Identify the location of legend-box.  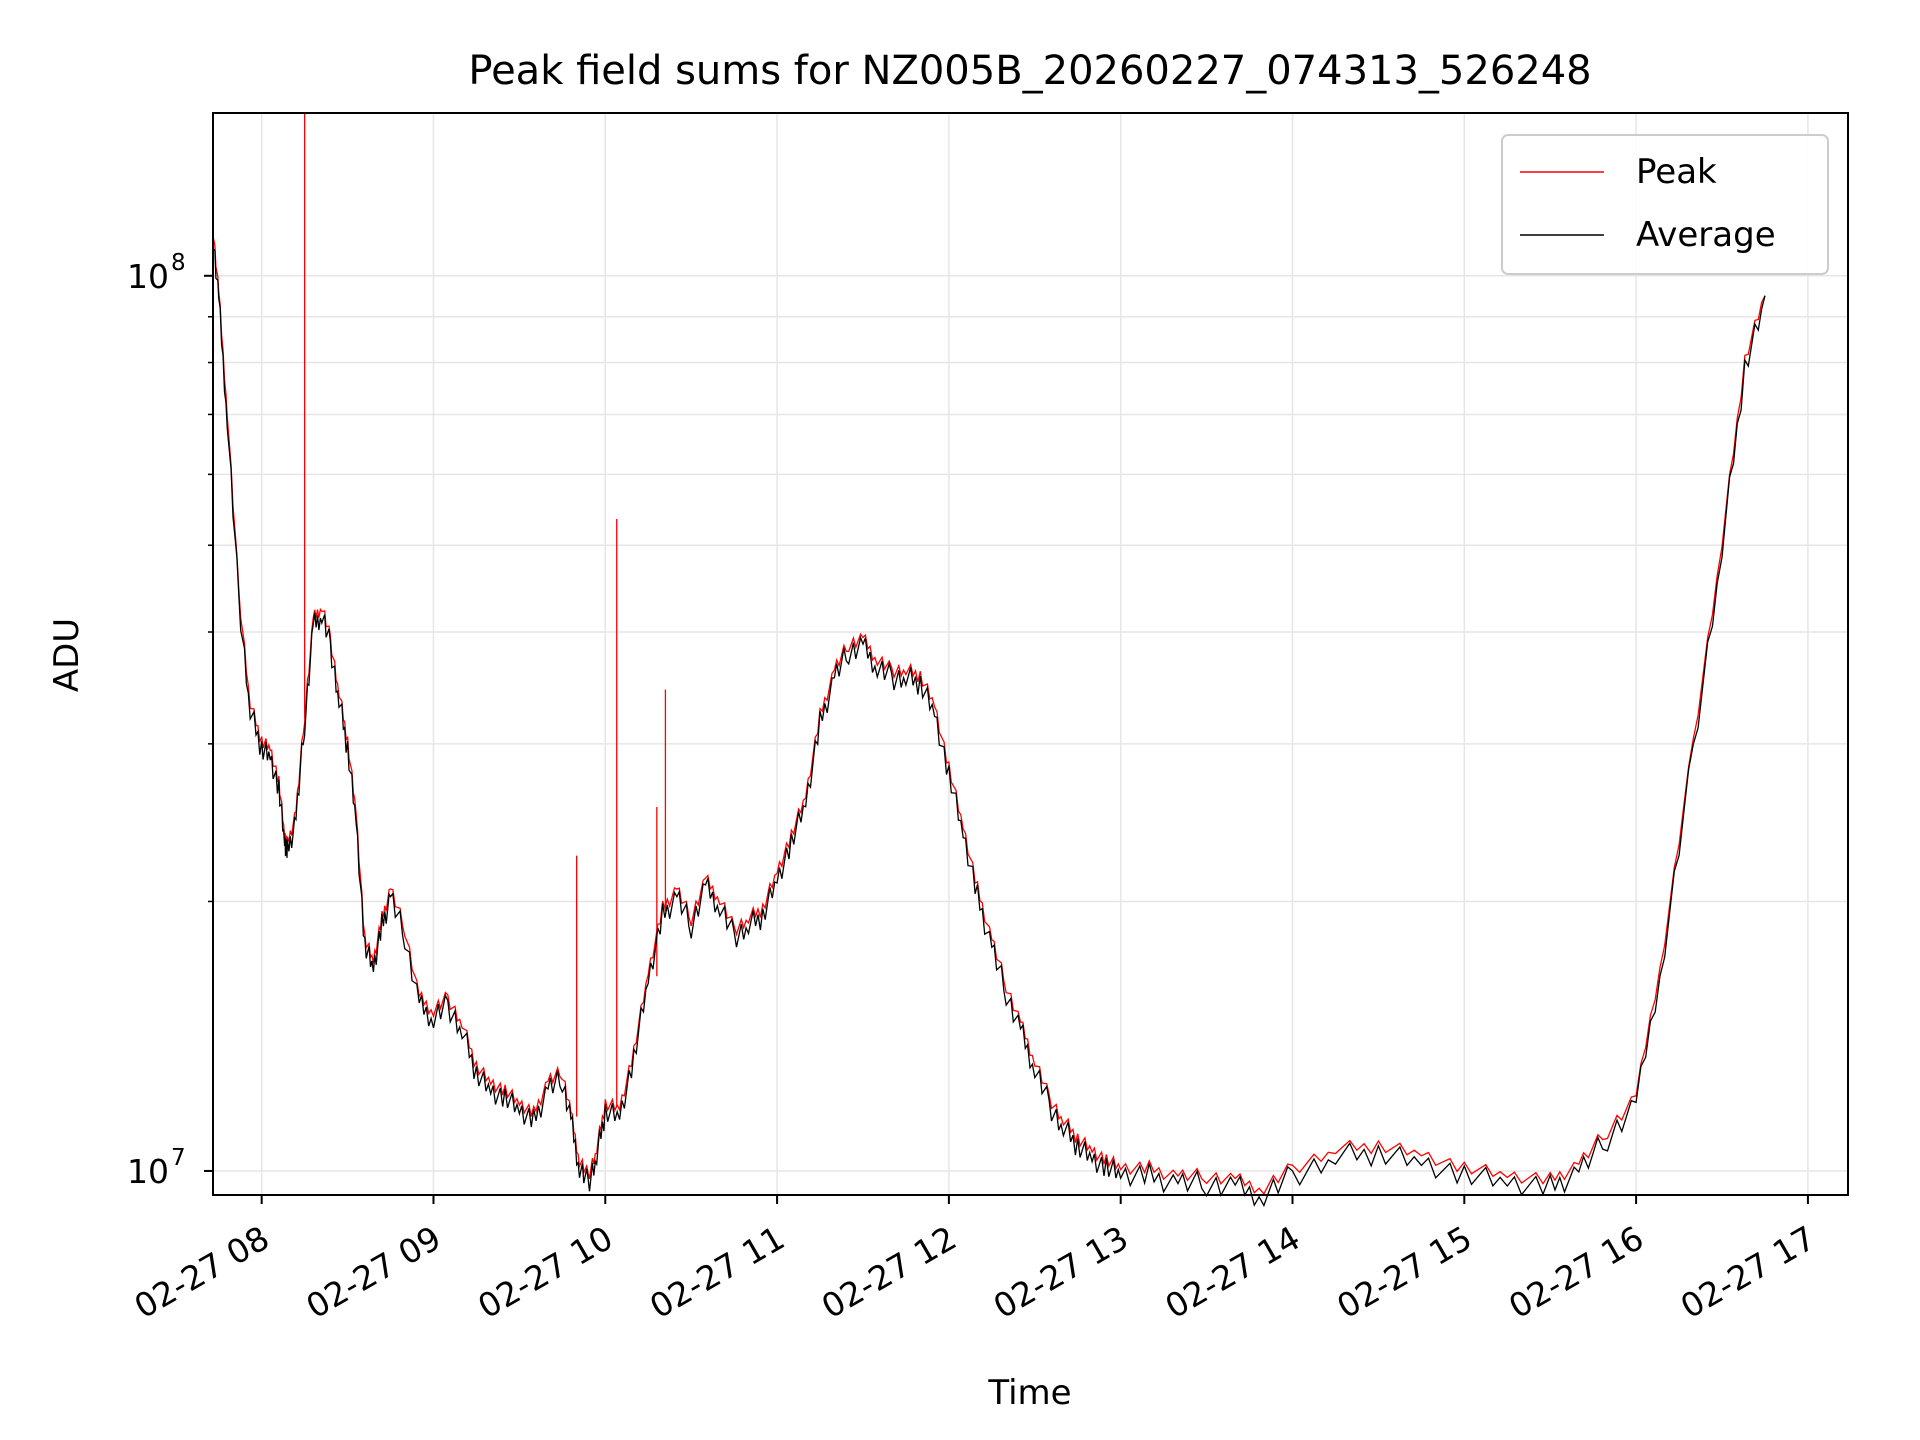
(1665, 204).